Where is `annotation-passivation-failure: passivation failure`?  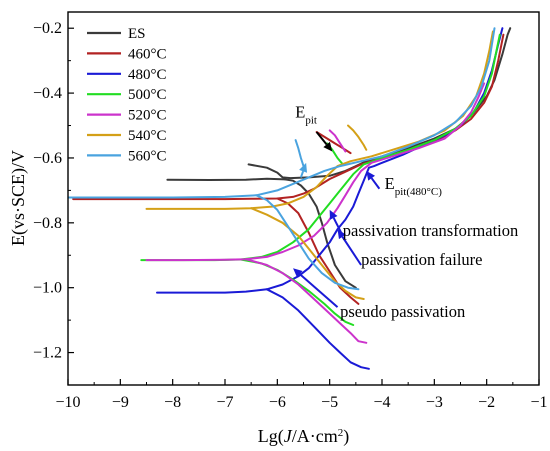 annotation-passivation-failure: passivation failure is located at coordinates (421, 259).